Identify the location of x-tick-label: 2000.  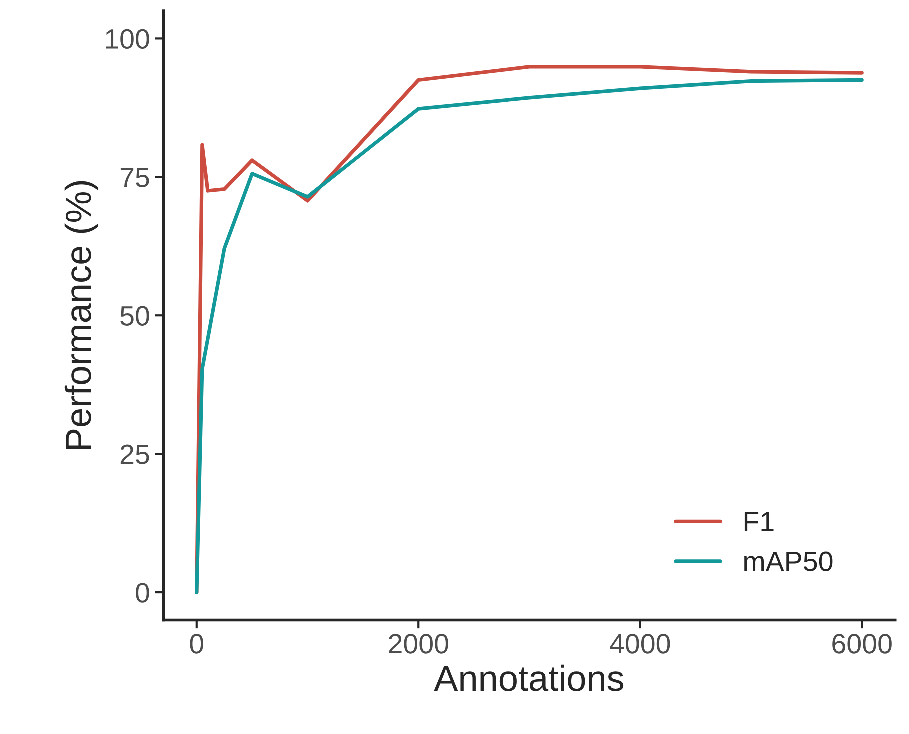
(418, 644).